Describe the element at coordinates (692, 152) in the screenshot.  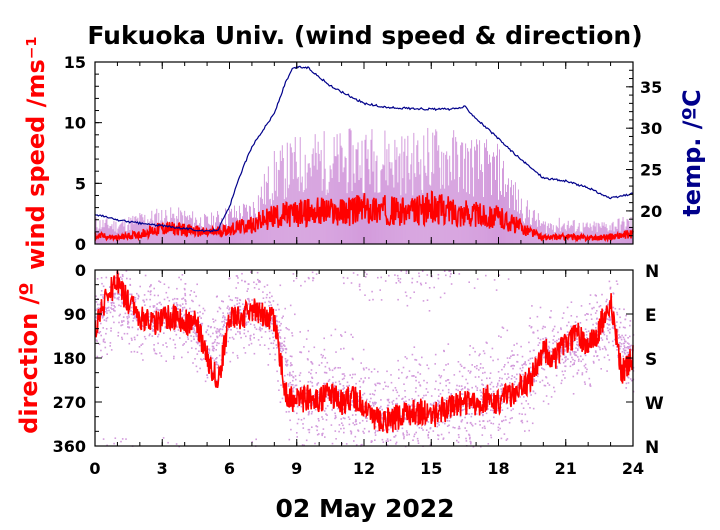
I see `temperature-axis-label: temp. /ºC` at that location.